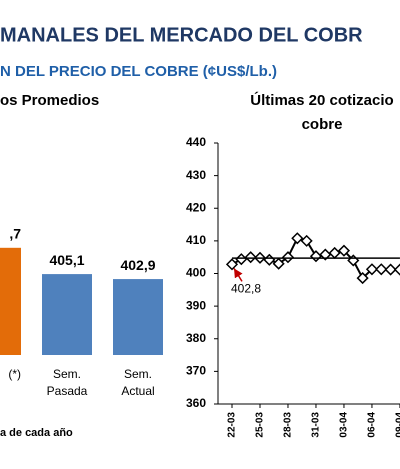  I want to click on y-tick-label: 430, so click(196, 175).